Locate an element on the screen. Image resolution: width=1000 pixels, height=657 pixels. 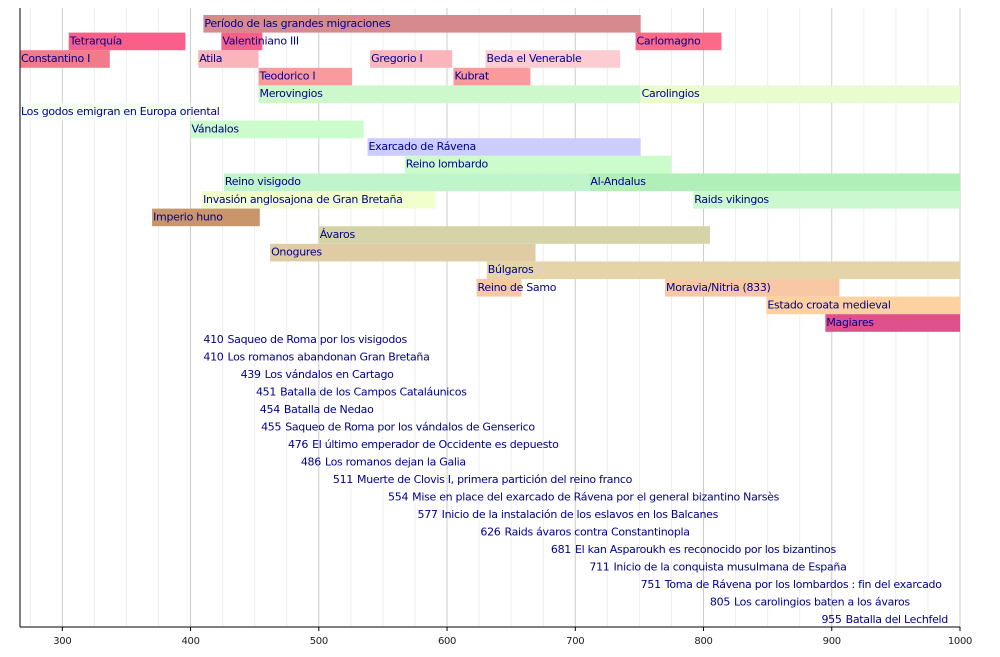
event-year: 476 is located at coordinates (298, 444).